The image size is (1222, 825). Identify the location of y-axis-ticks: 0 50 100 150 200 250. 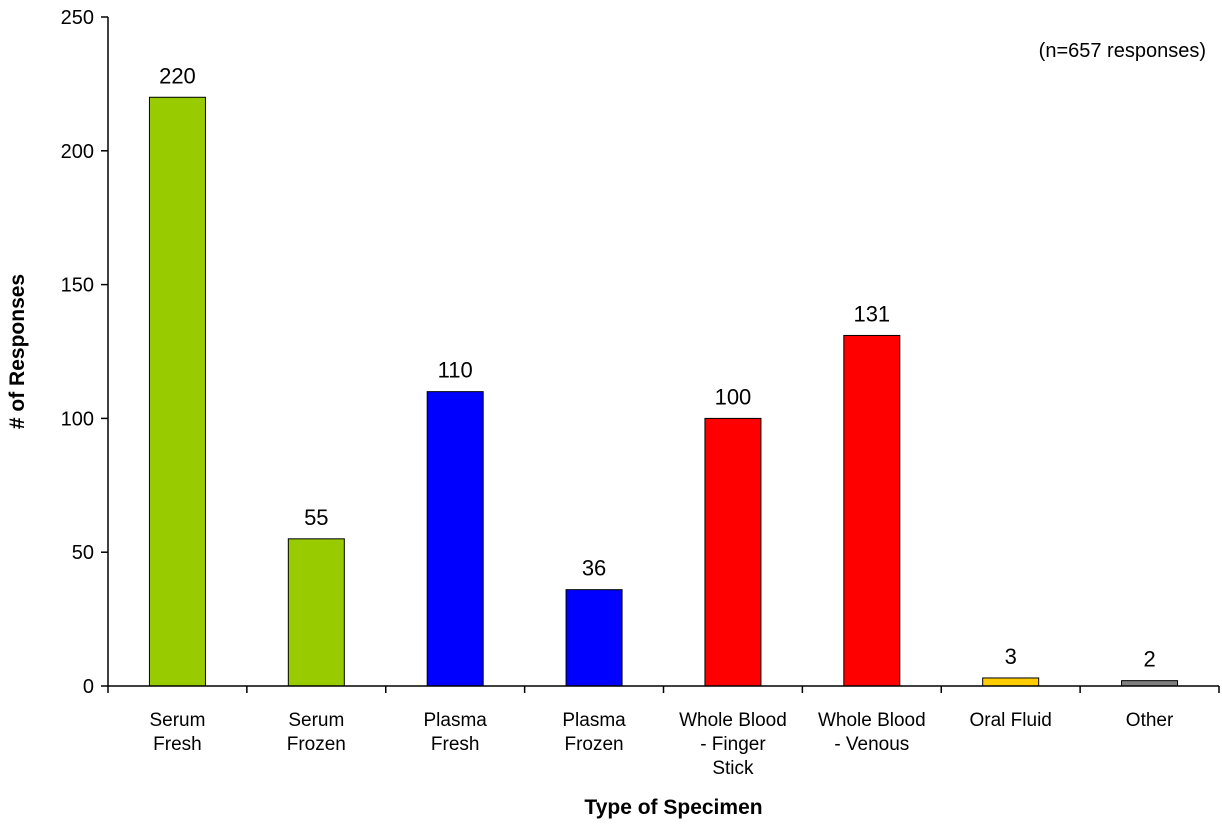
(84, 352).